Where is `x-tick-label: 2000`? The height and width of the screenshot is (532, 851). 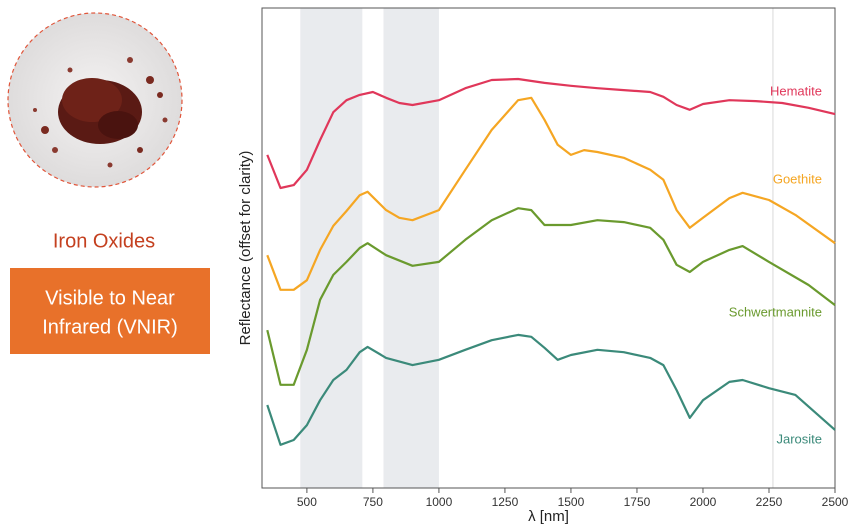
x-tick-label: 2000 is located at coordinates (703, 502).